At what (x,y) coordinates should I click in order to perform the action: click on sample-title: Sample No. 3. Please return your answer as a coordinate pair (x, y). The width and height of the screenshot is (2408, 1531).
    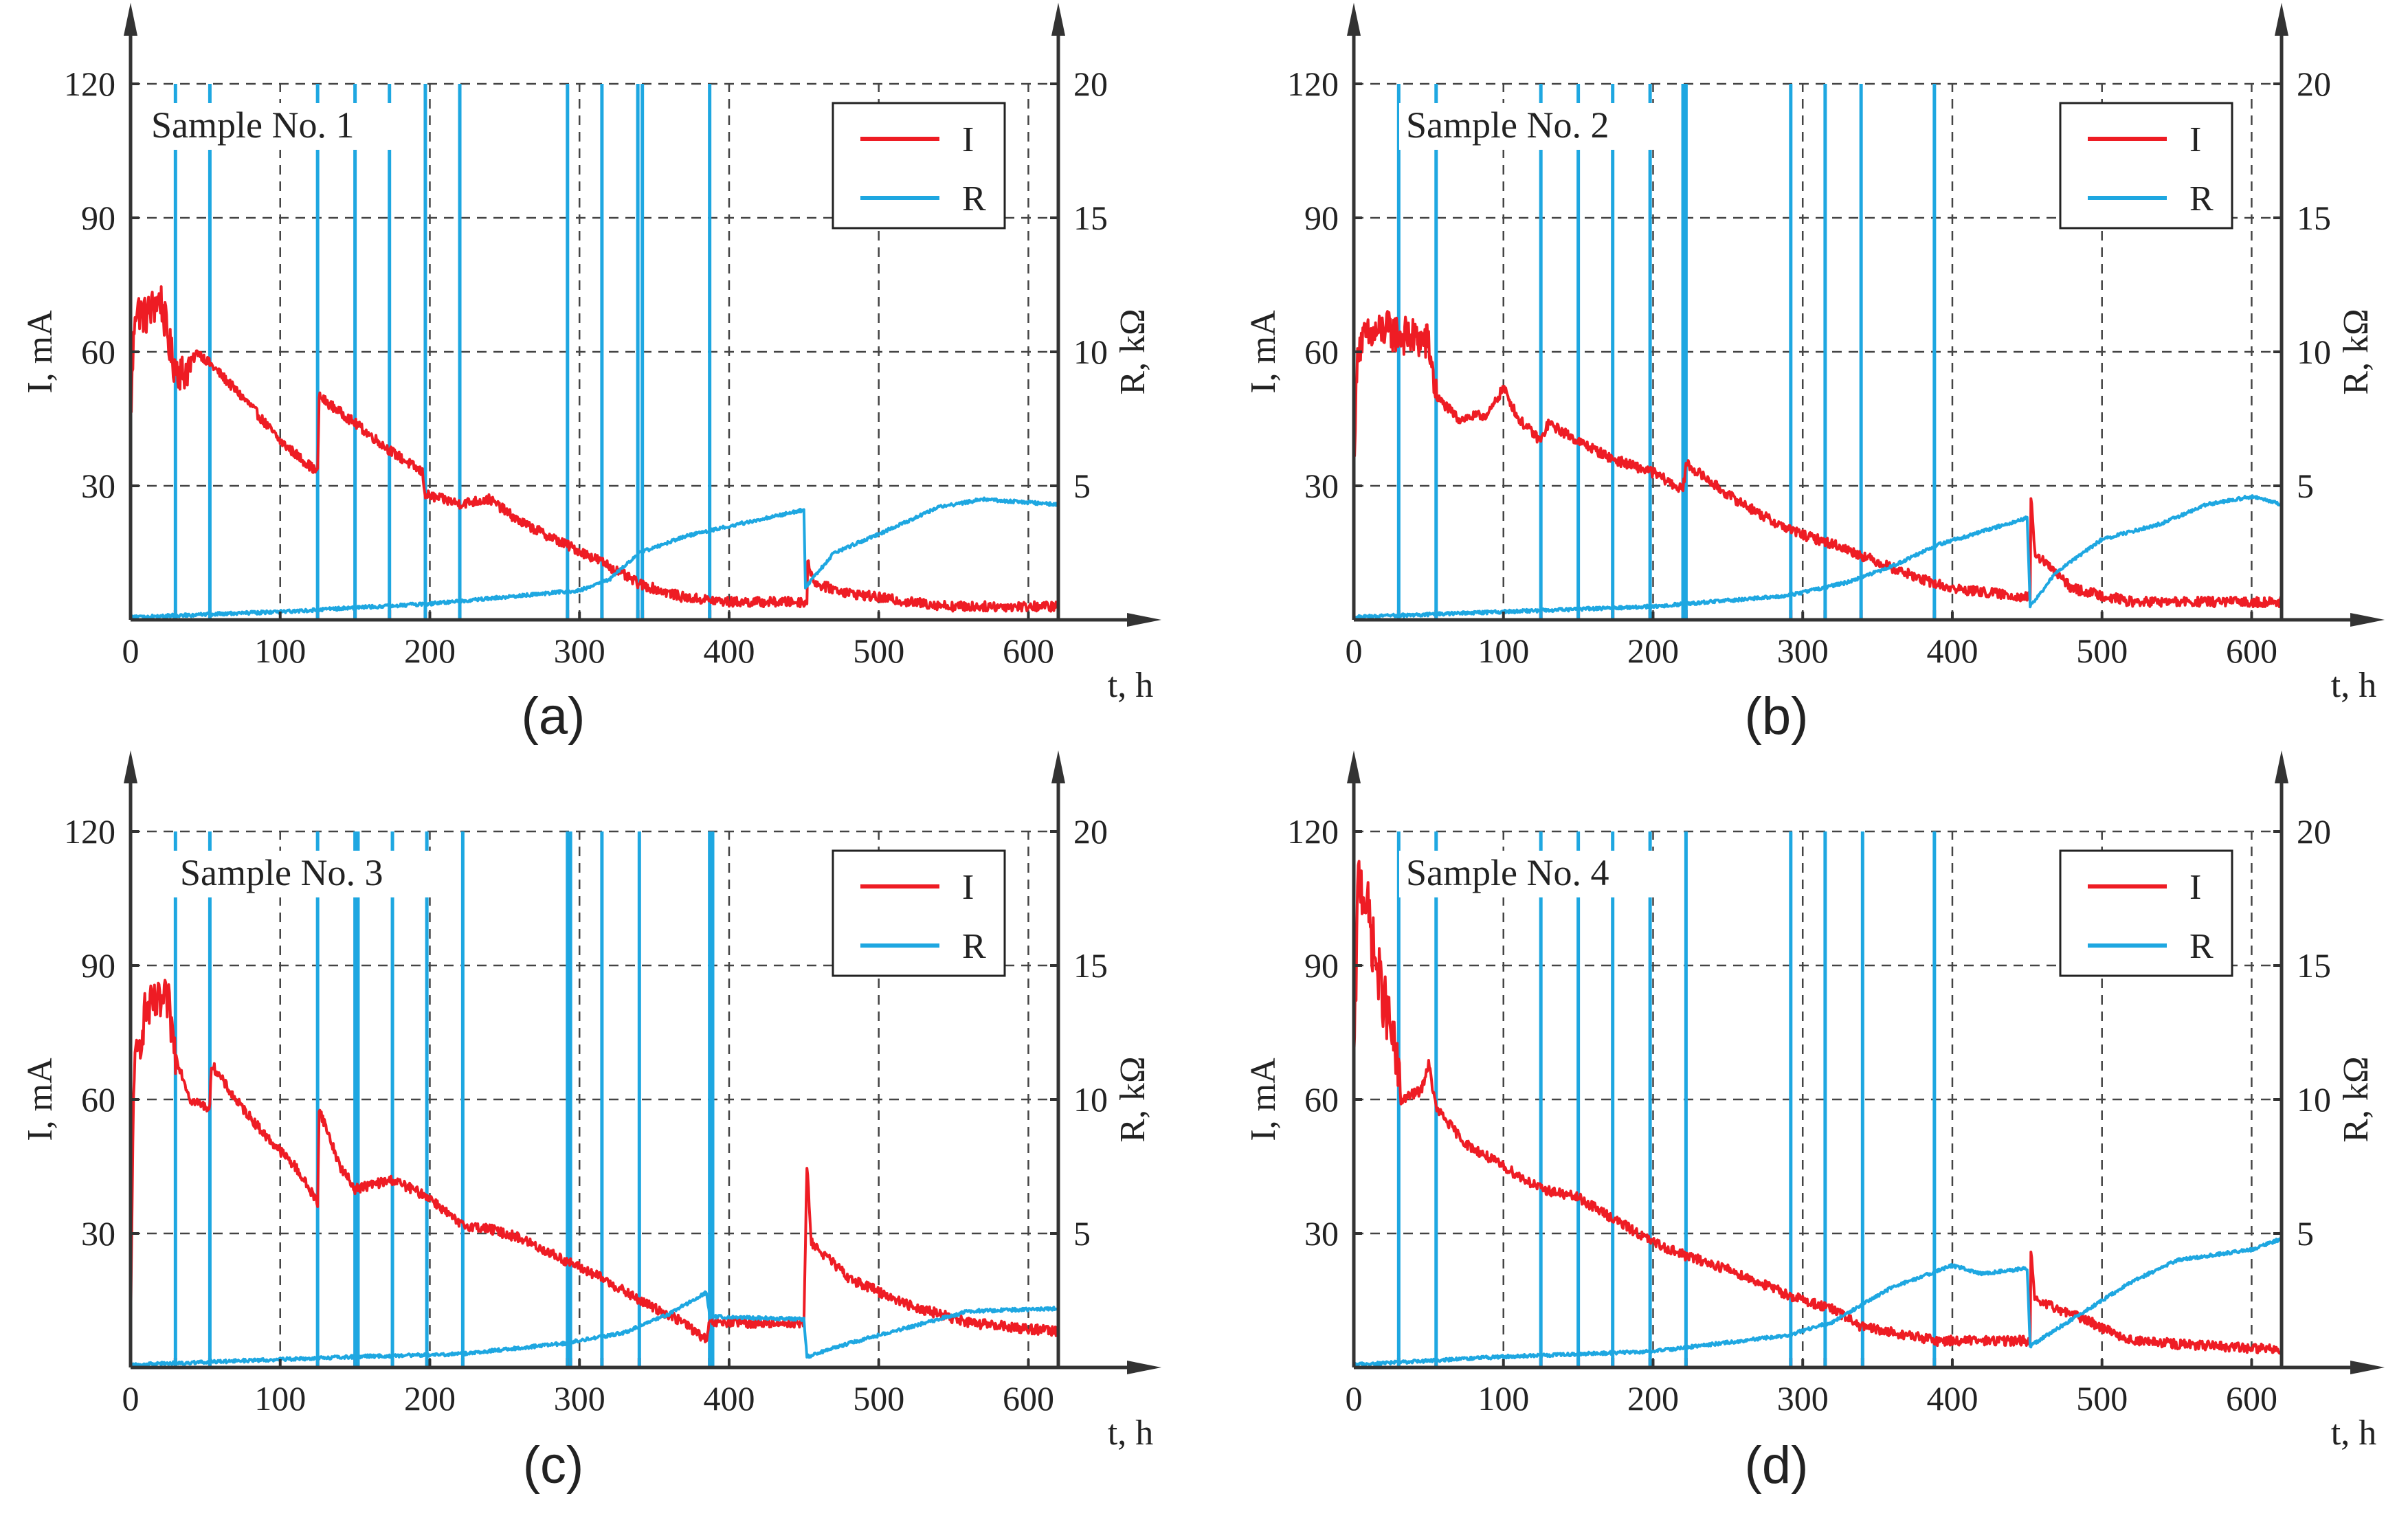
    Looking at the image, I should click on (281, 872).